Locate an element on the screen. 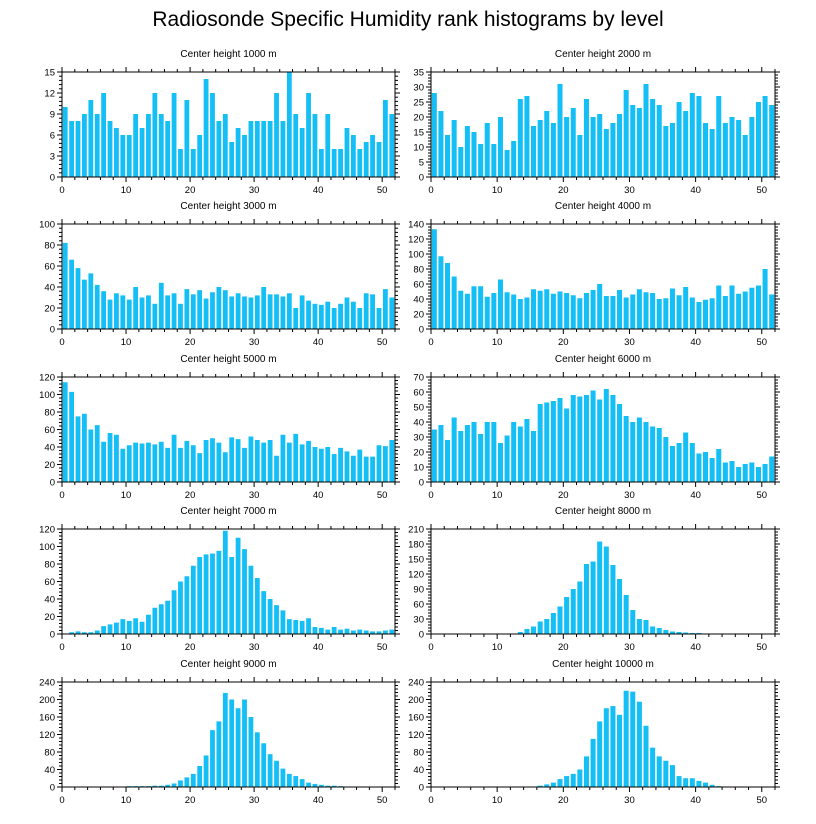  y-tick-label: 60 is located at coordinates (418, 605).